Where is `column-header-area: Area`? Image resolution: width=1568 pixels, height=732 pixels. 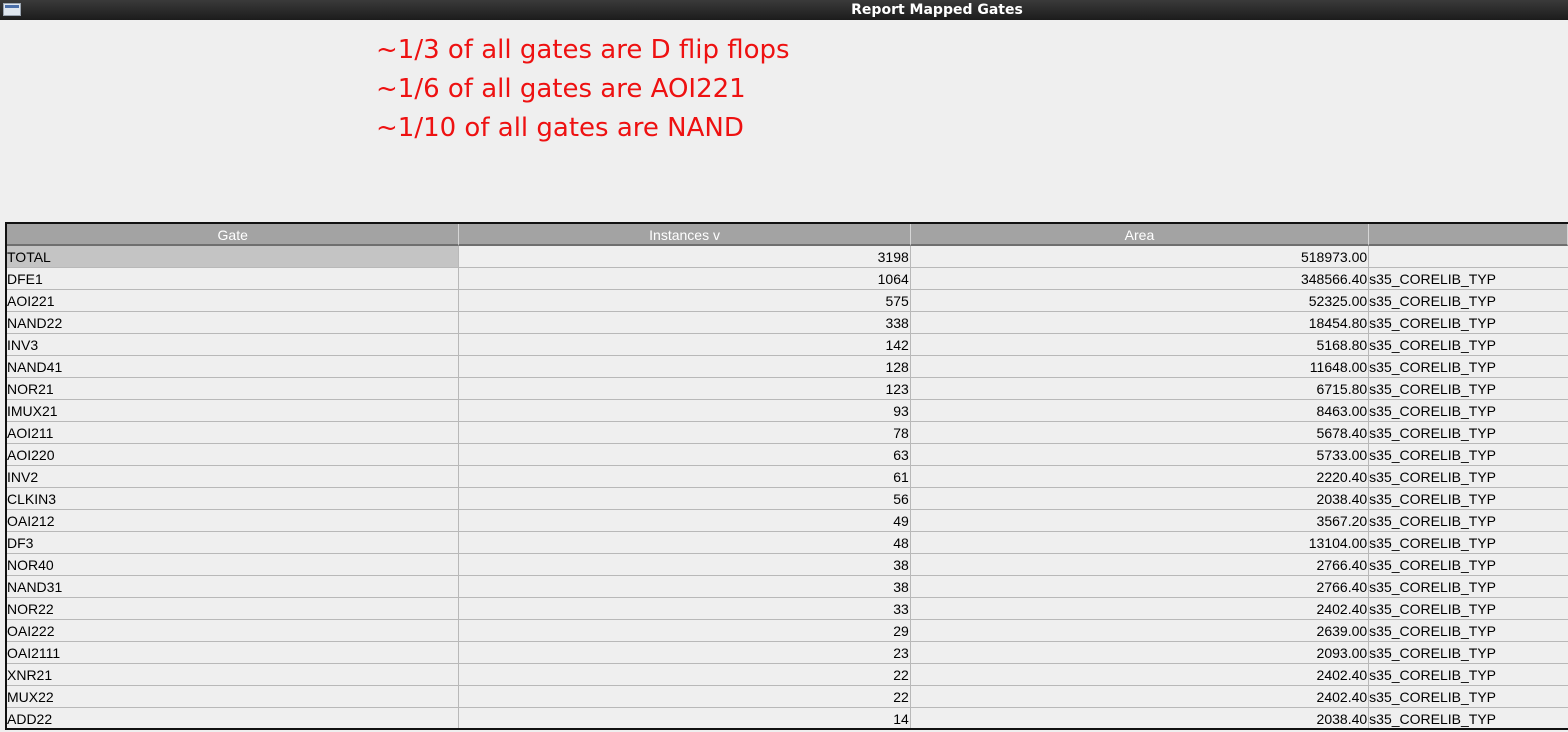
column-header-area: Area is located at coordinates (1140, 235).